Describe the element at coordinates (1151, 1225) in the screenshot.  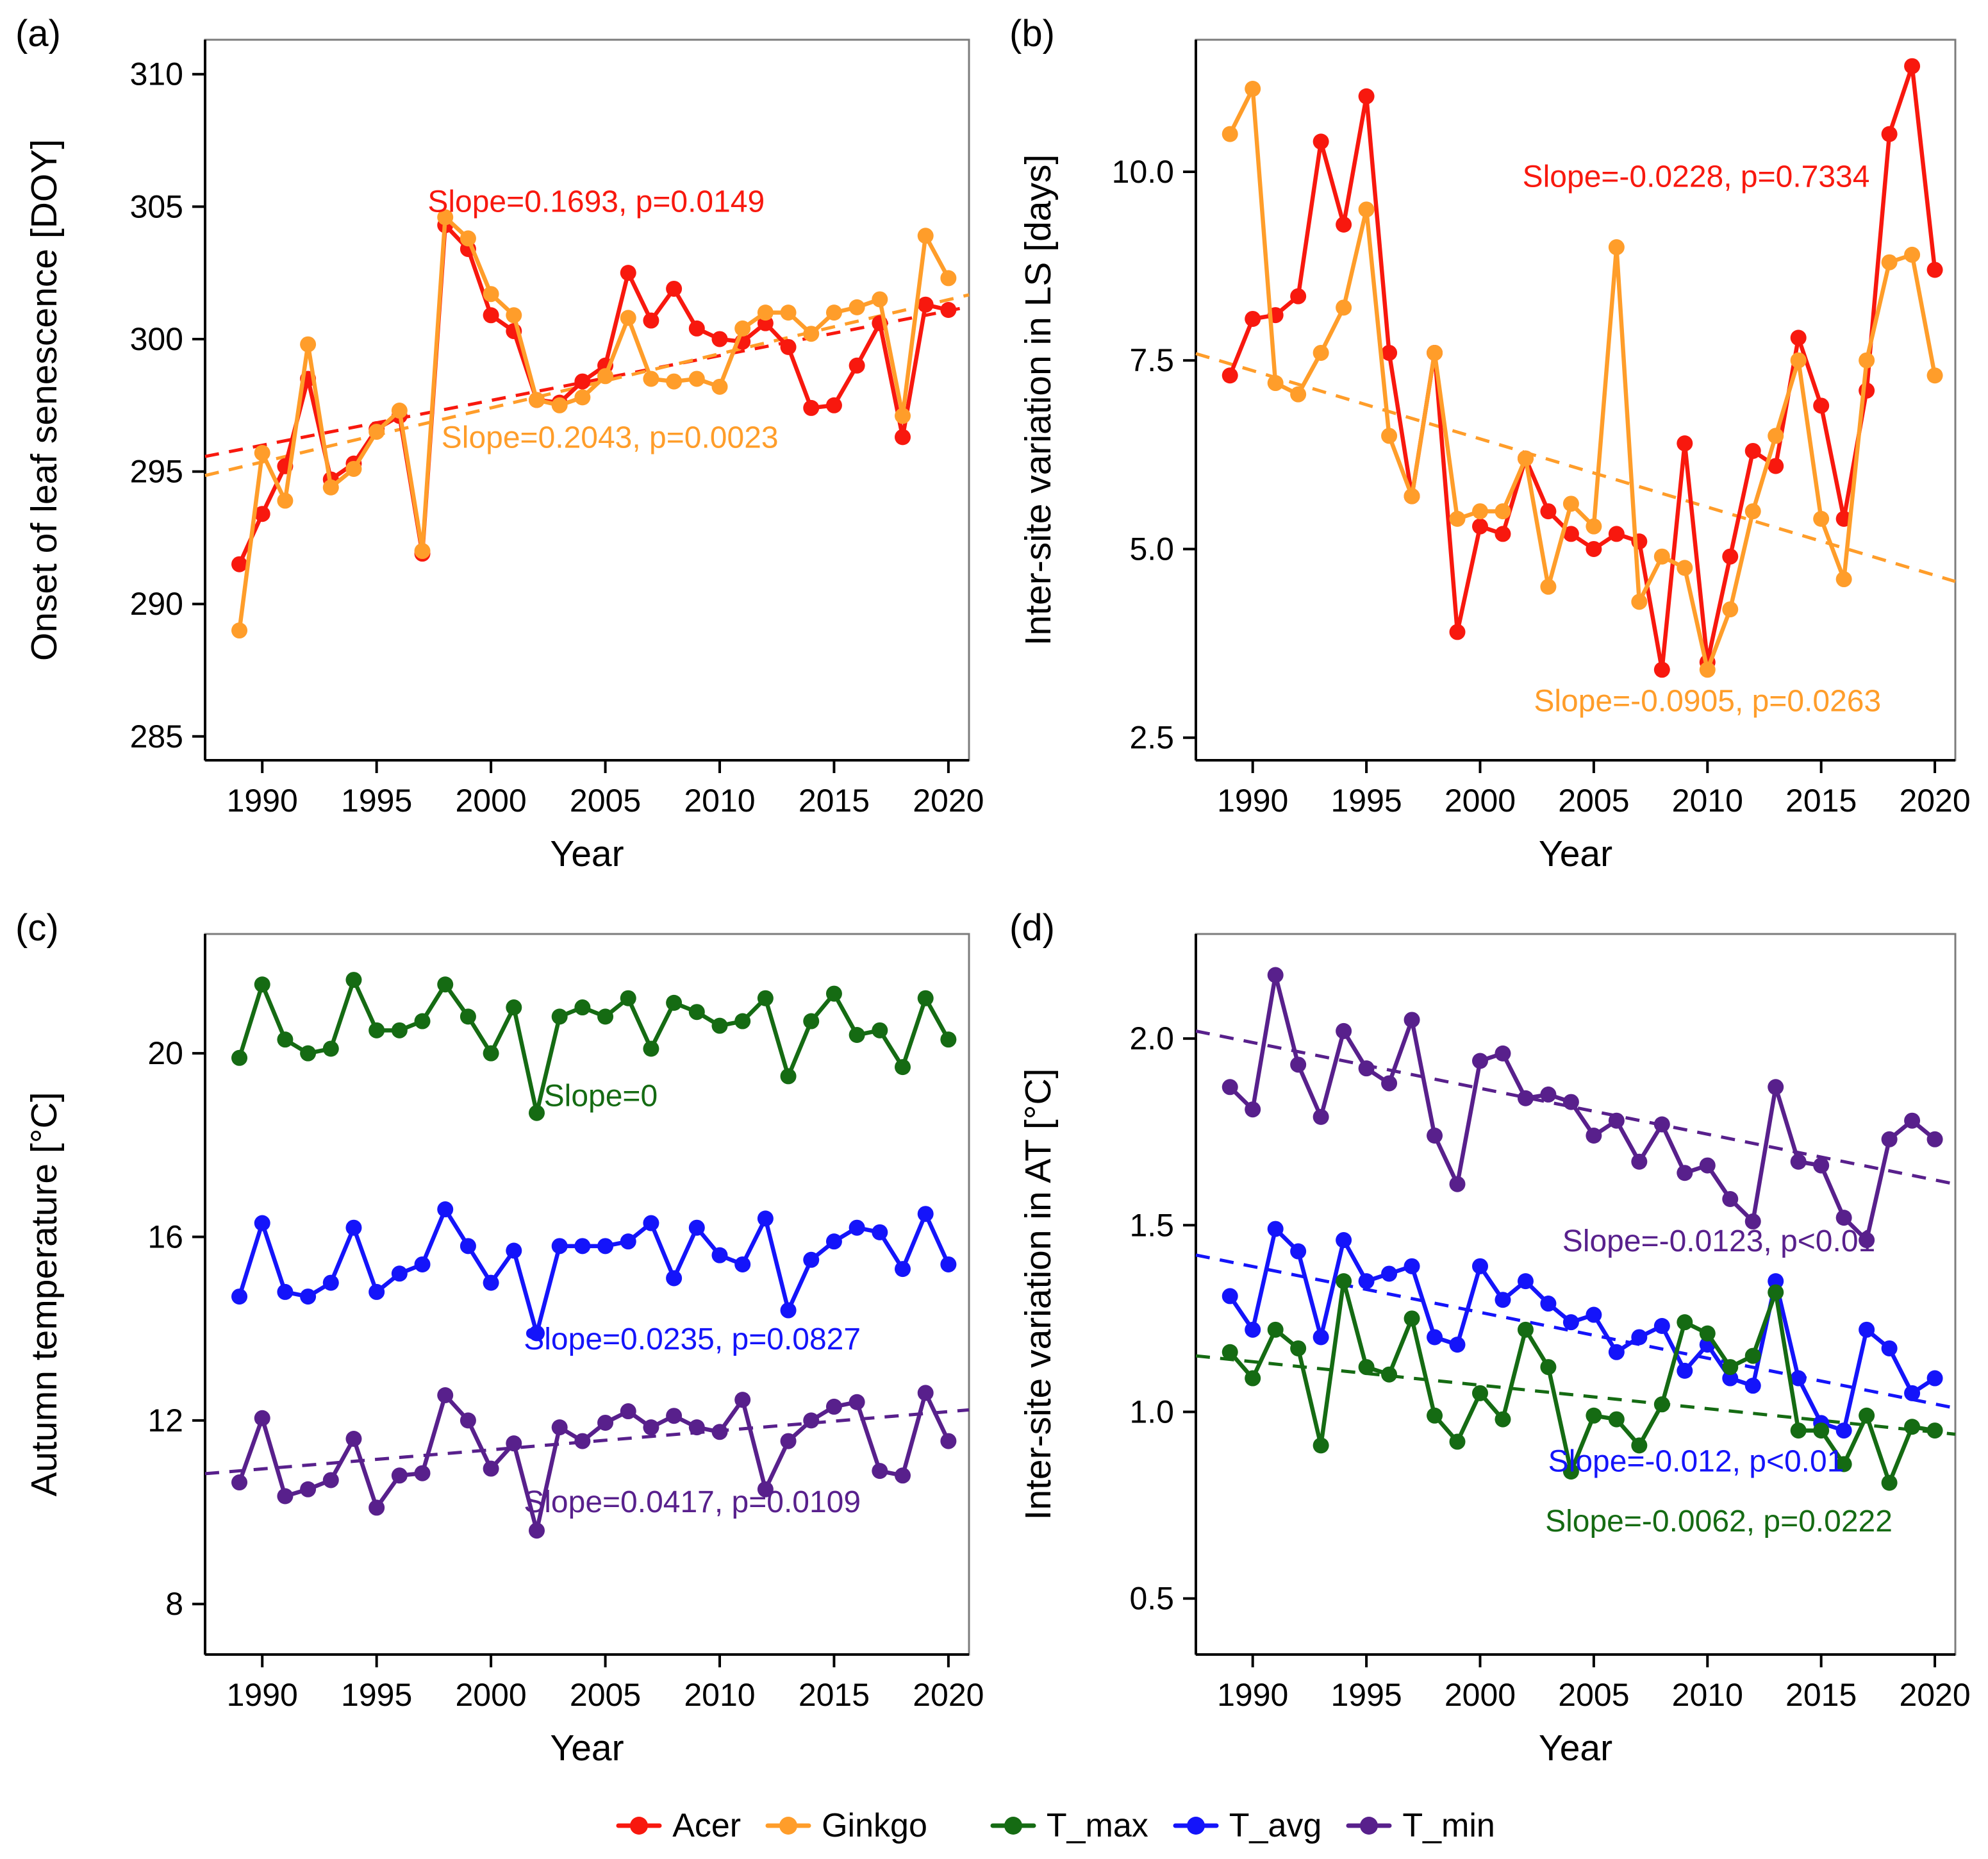
I see `d-y-tick-label: 1.5` at that location.